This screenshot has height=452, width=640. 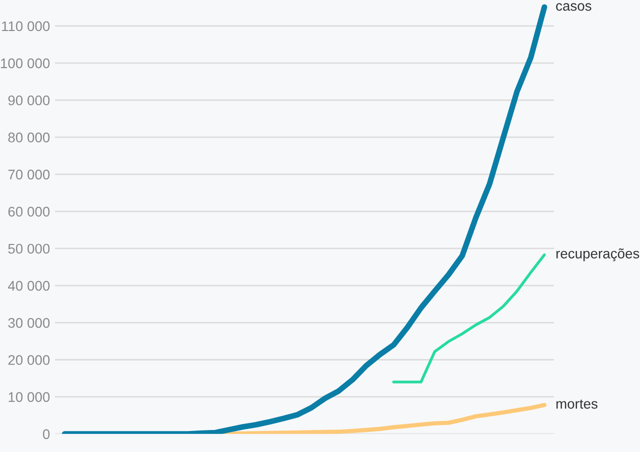 What do you see at coordinates (469, 318) in the screenshot?
I see `line-series` at bounding box center [469, 318].